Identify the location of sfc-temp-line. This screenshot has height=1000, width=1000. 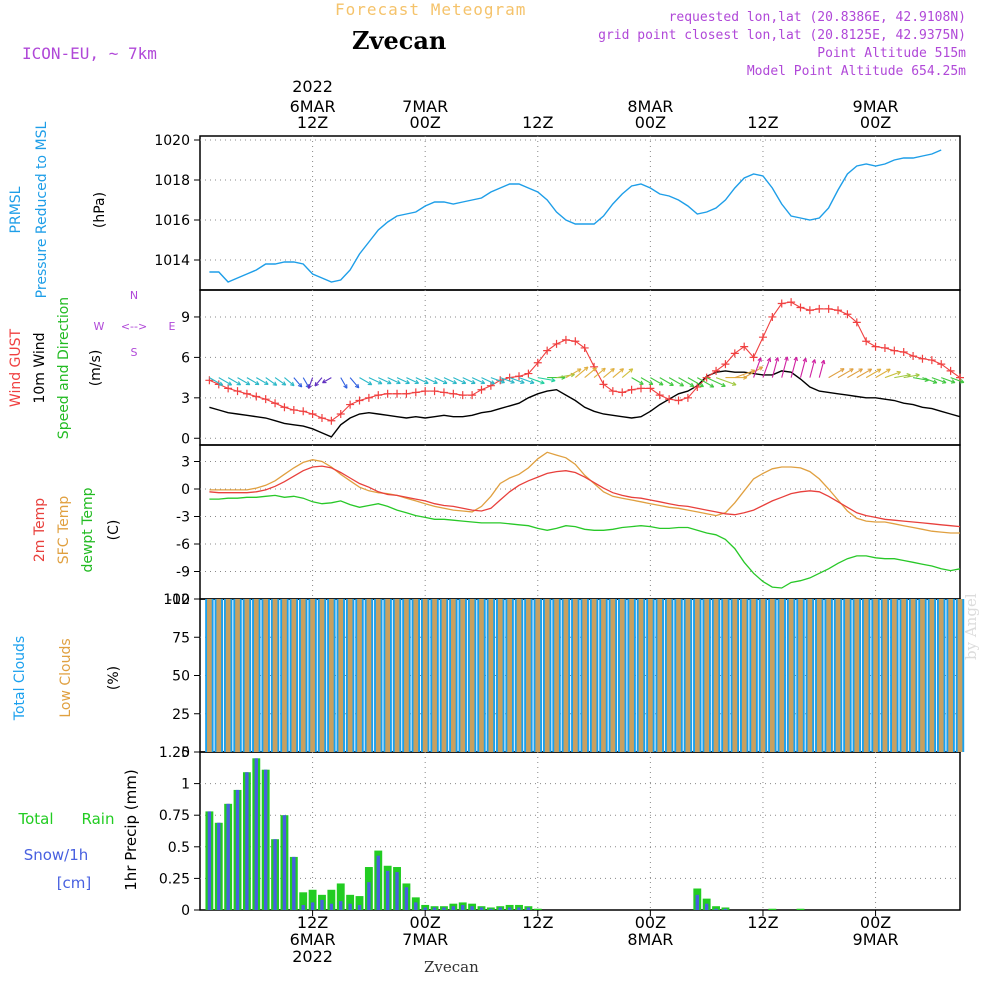
(584, 492).